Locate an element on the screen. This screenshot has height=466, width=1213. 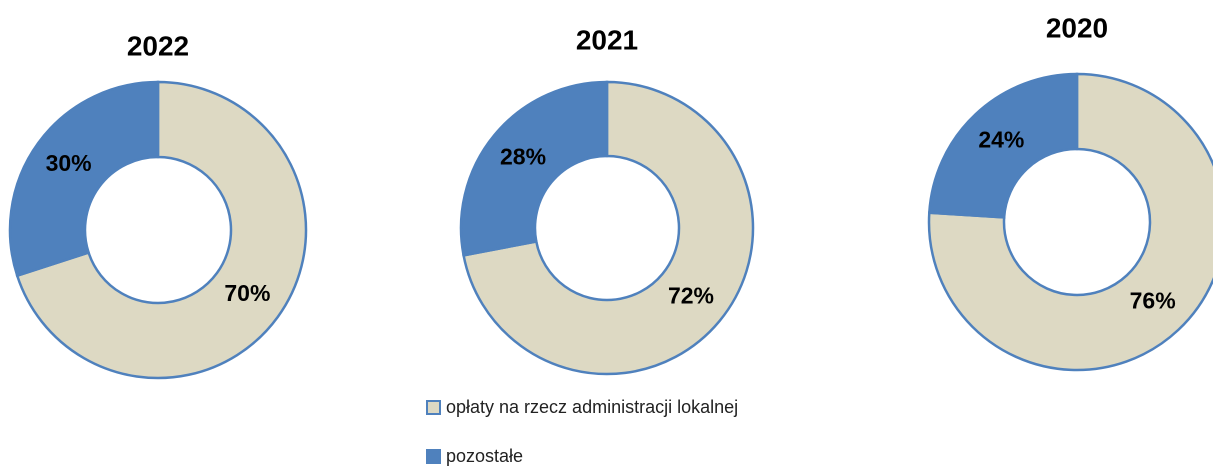
value-label: 28% is located at coordinates (523, 157).